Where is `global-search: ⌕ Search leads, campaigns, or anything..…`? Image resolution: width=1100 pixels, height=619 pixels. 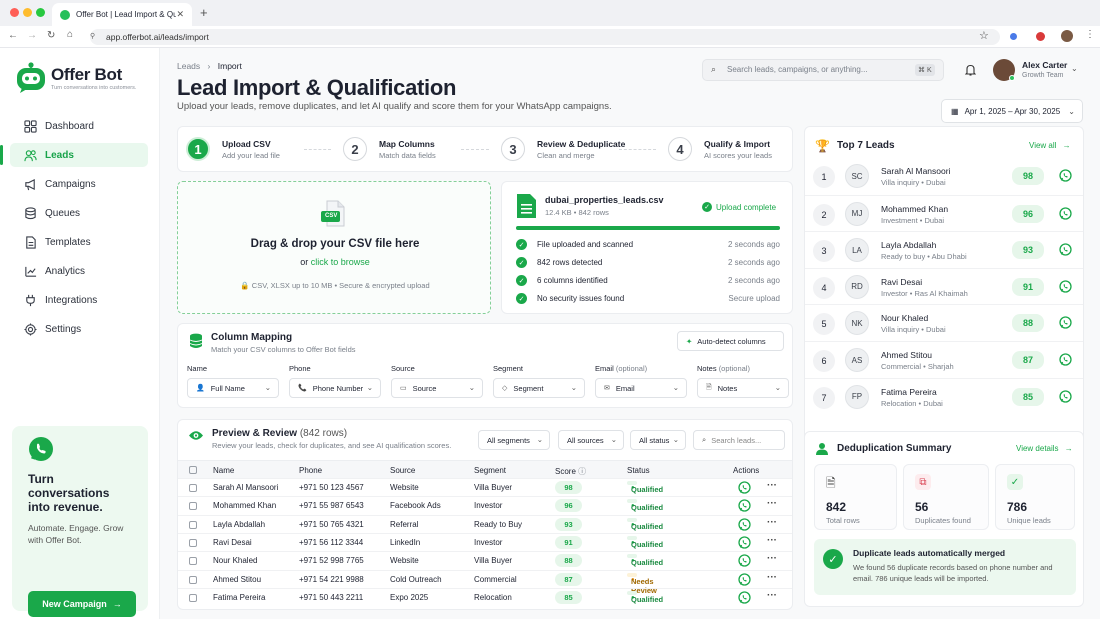
global-search: ⌕ Search leads, campaigns, or anything..… is located at coordinates (823, 70).